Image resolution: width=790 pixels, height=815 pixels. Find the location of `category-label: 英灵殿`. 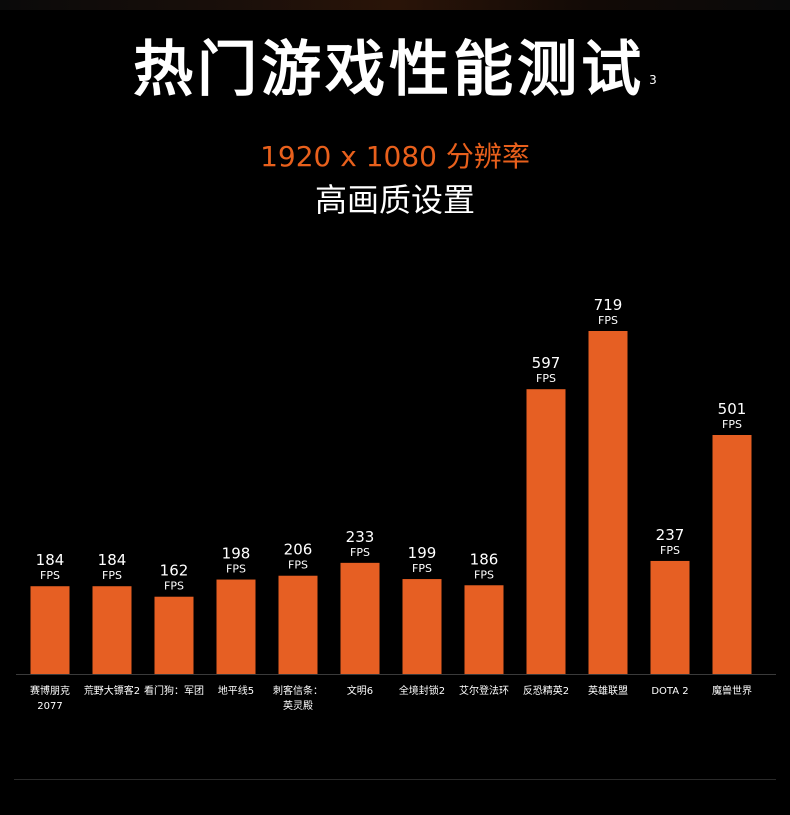

category-label: 英灵殿 is located at coordinates (298, 705).